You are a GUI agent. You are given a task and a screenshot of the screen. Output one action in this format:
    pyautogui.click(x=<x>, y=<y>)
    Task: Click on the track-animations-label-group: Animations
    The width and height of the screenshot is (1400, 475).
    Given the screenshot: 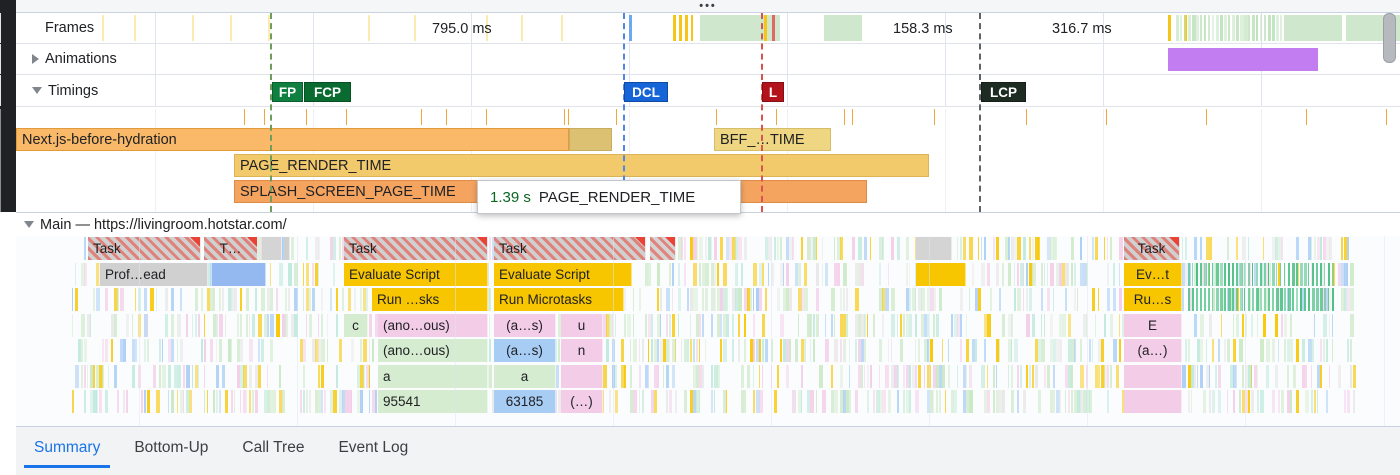 What is the action you would take?
    pyautogui.click(x=70, y=59)
    